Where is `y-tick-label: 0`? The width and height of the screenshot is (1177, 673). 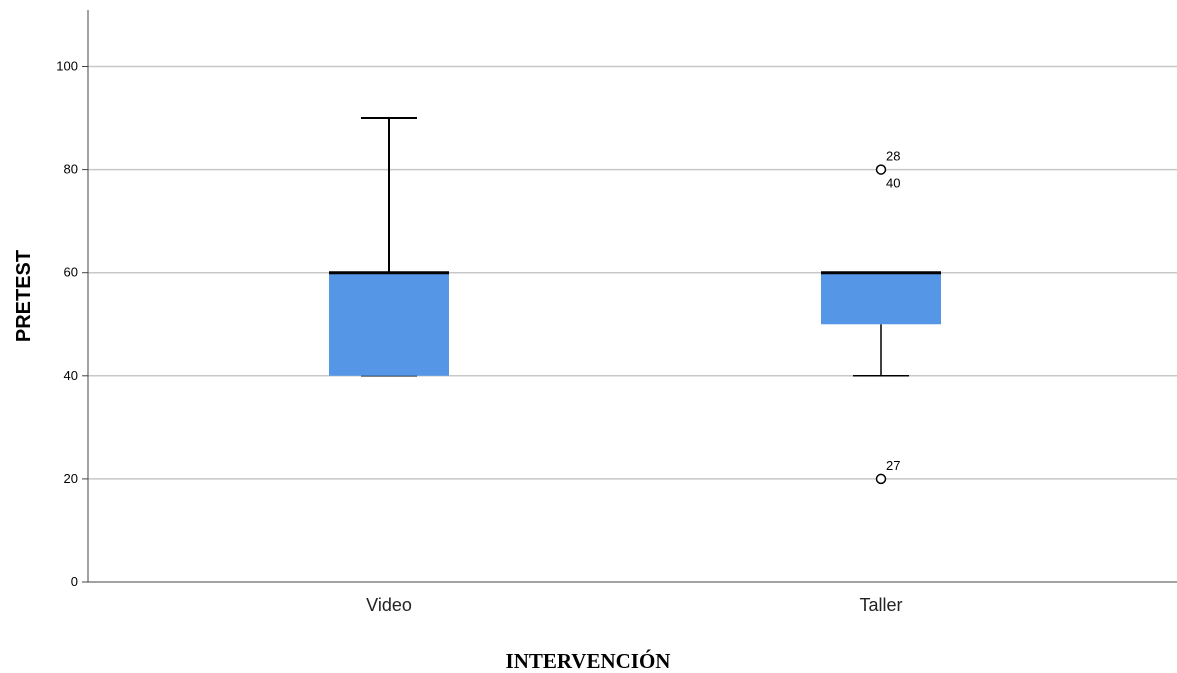
y-tick-label: 0 is located at coordinates (74, 581).